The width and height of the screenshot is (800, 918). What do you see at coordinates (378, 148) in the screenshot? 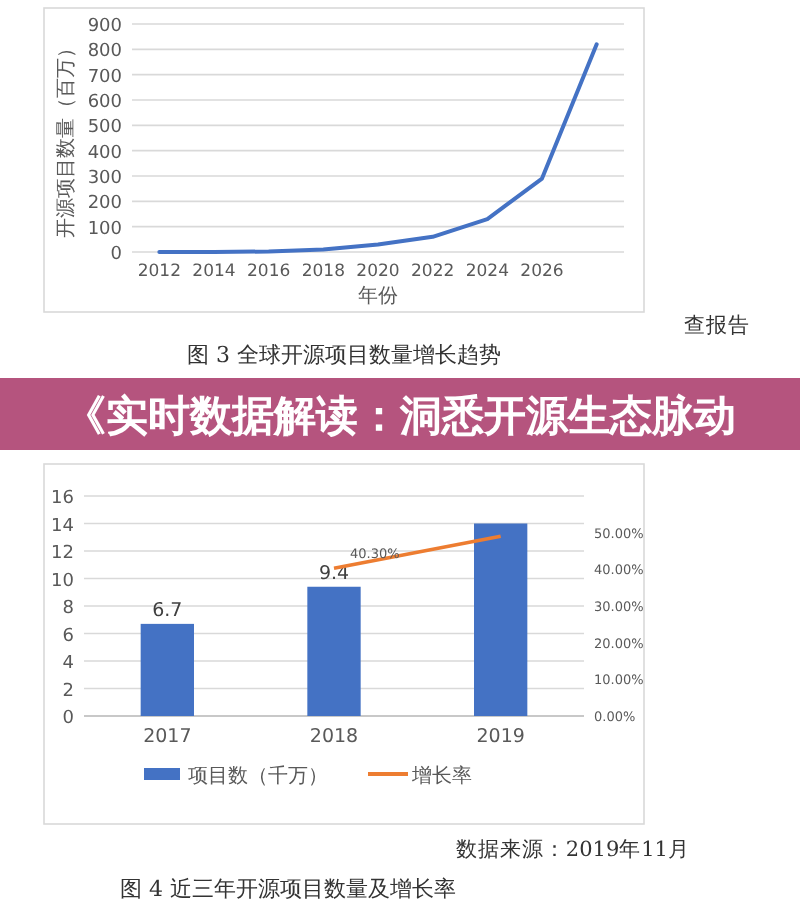
I see `line-series` at bounding box center [378, 148].